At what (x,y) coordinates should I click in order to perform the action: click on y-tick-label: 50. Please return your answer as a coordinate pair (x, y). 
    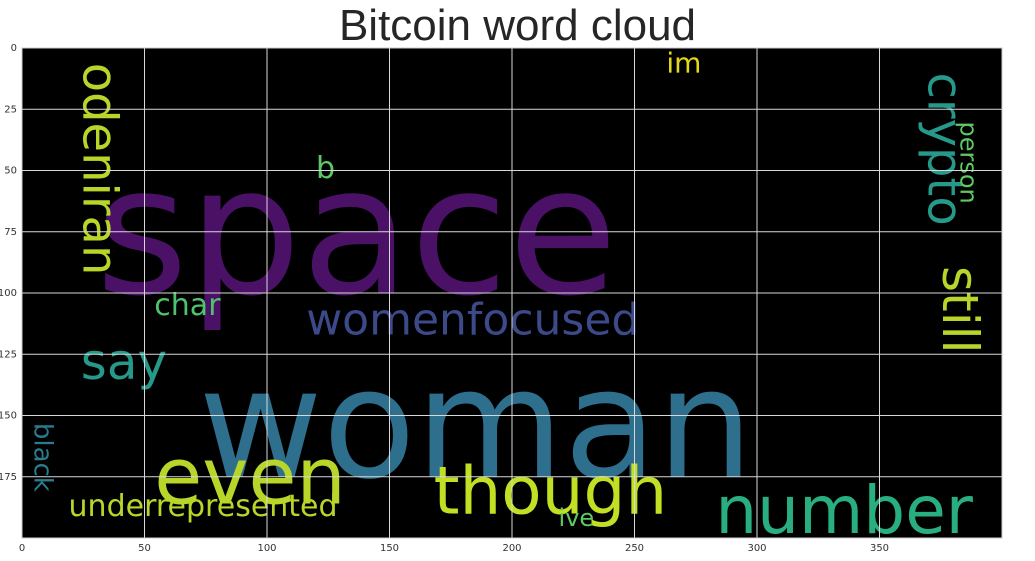
    Looking at the image, I should click on (10, 171).